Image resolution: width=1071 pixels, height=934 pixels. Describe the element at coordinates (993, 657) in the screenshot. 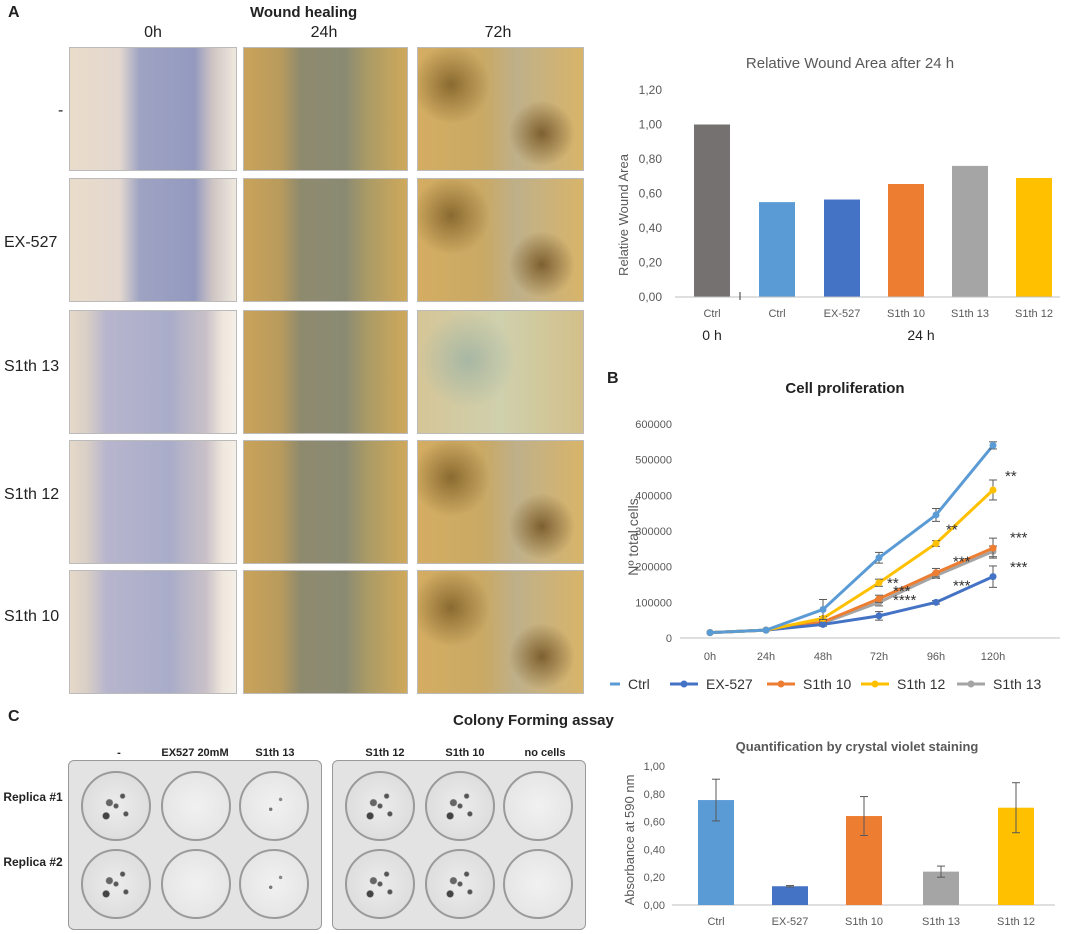

I see `proliferation-xtick: 120h` at that location.